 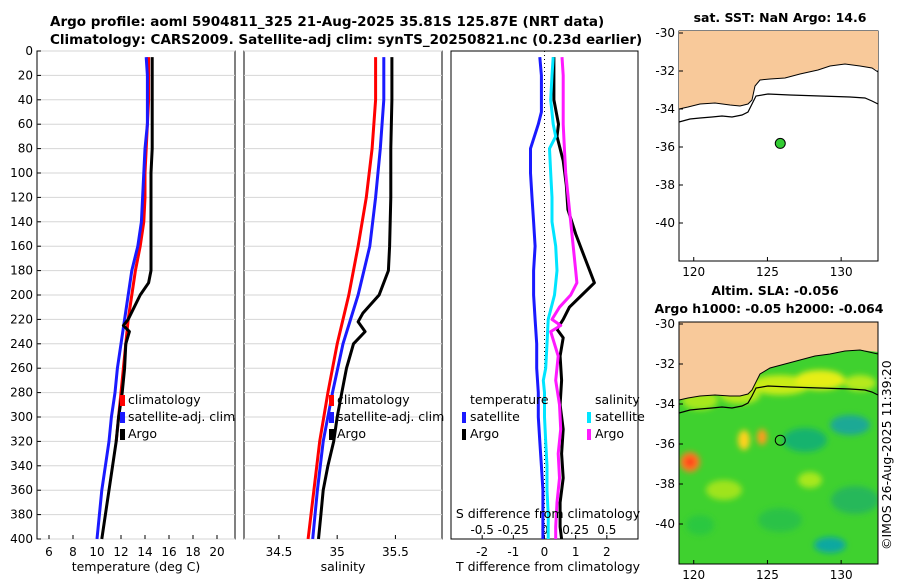 I want to click on x-tick-label: 1, so click(x=576, y=552).